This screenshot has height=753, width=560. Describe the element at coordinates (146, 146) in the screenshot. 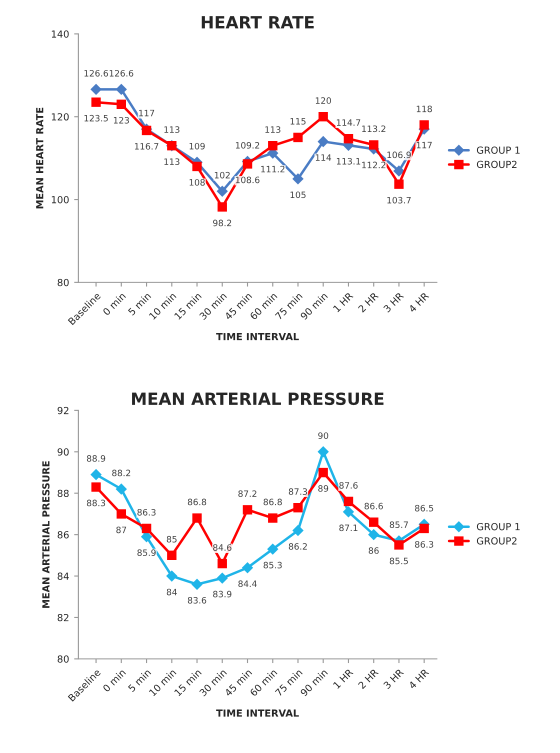

I see `data-label: 116.7` at that location.